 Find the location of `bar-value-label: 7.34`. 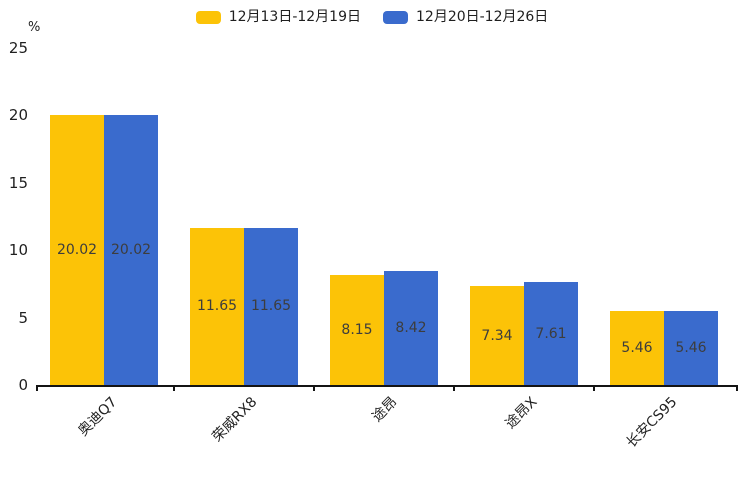

bar-value-label: 7.34 is located at coordinates (497, 335).